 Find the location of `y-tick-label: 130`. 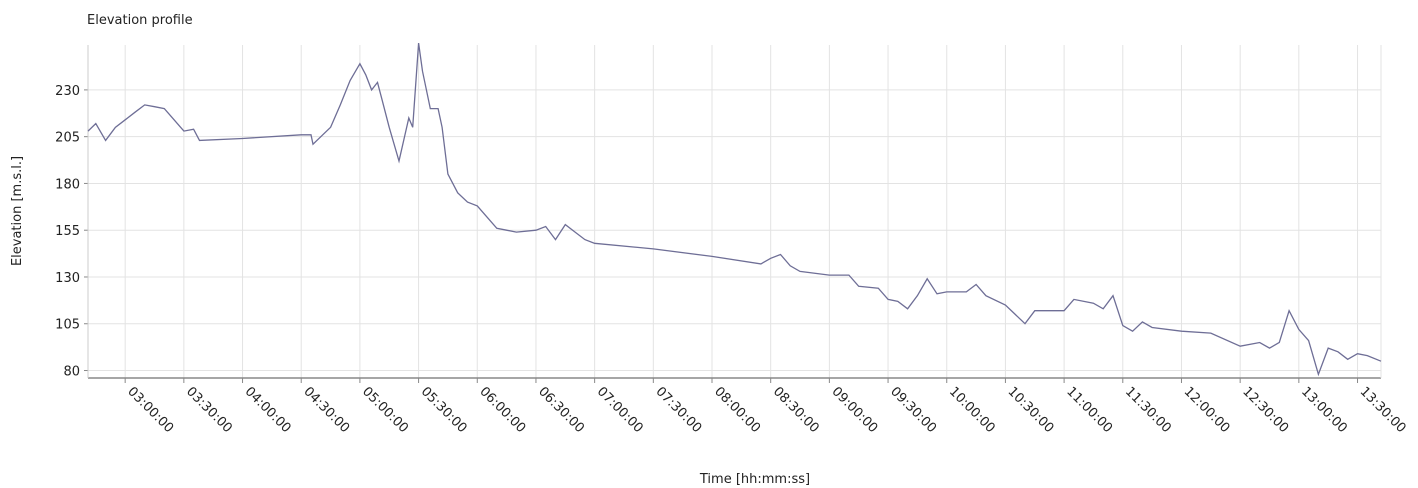

y-tick-label: 130 is located at coordinates (67, 278).